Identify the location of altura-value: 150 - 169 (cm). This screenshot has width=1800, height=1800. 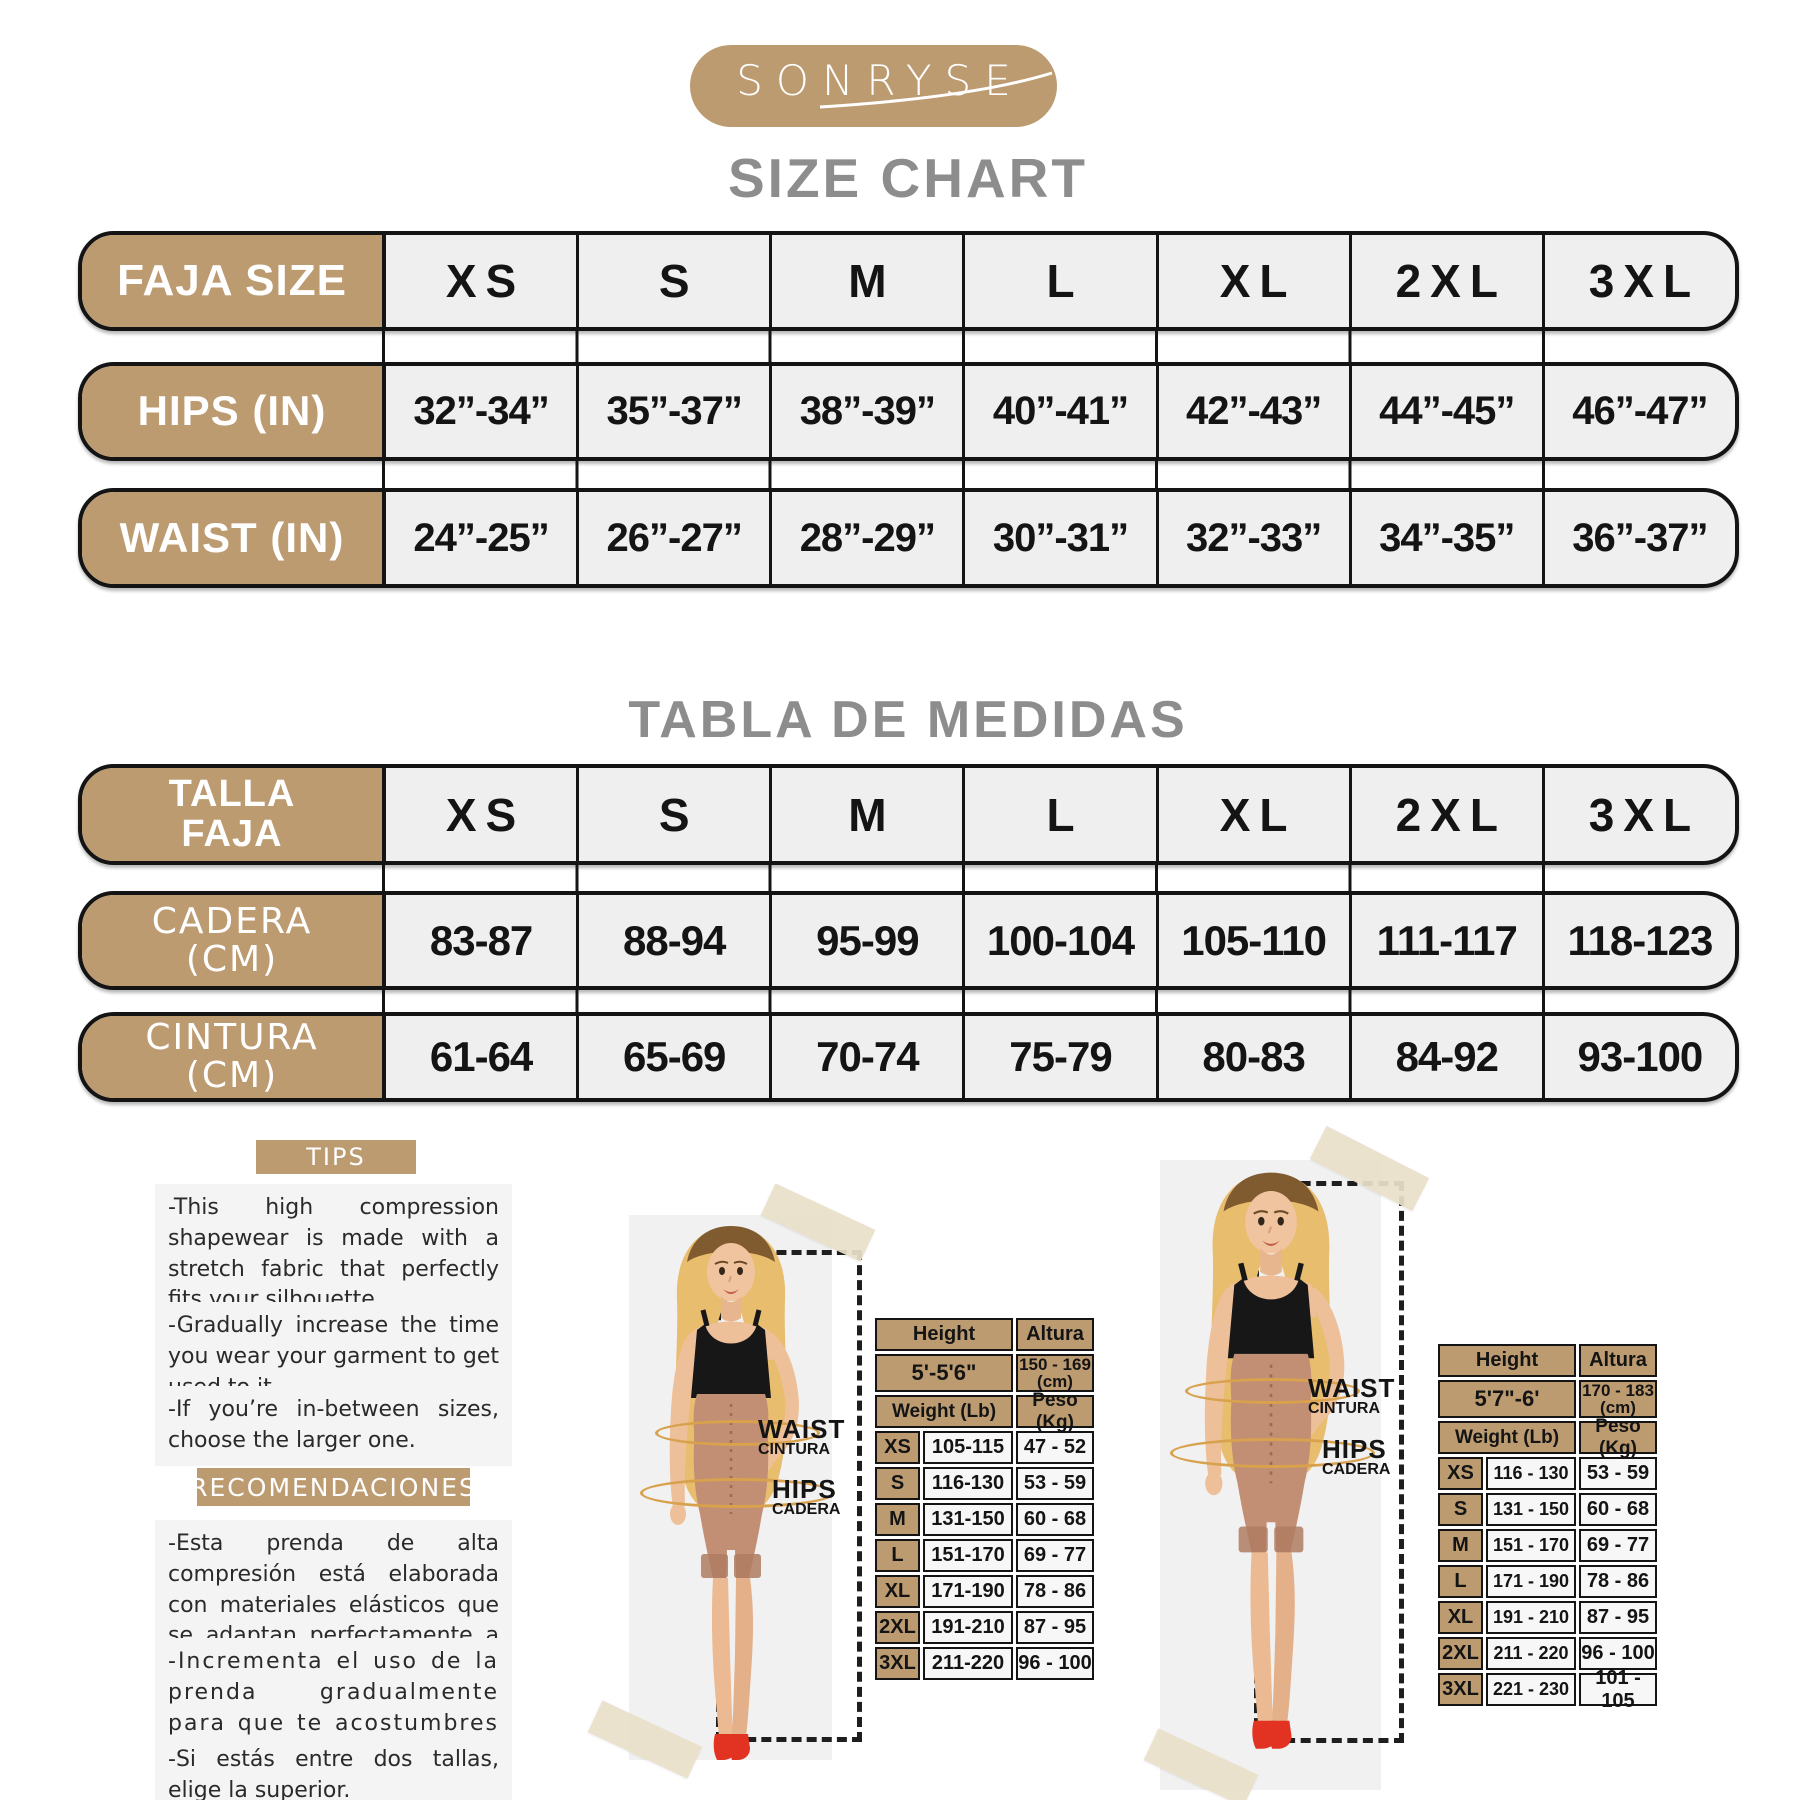
(1055, 1373).